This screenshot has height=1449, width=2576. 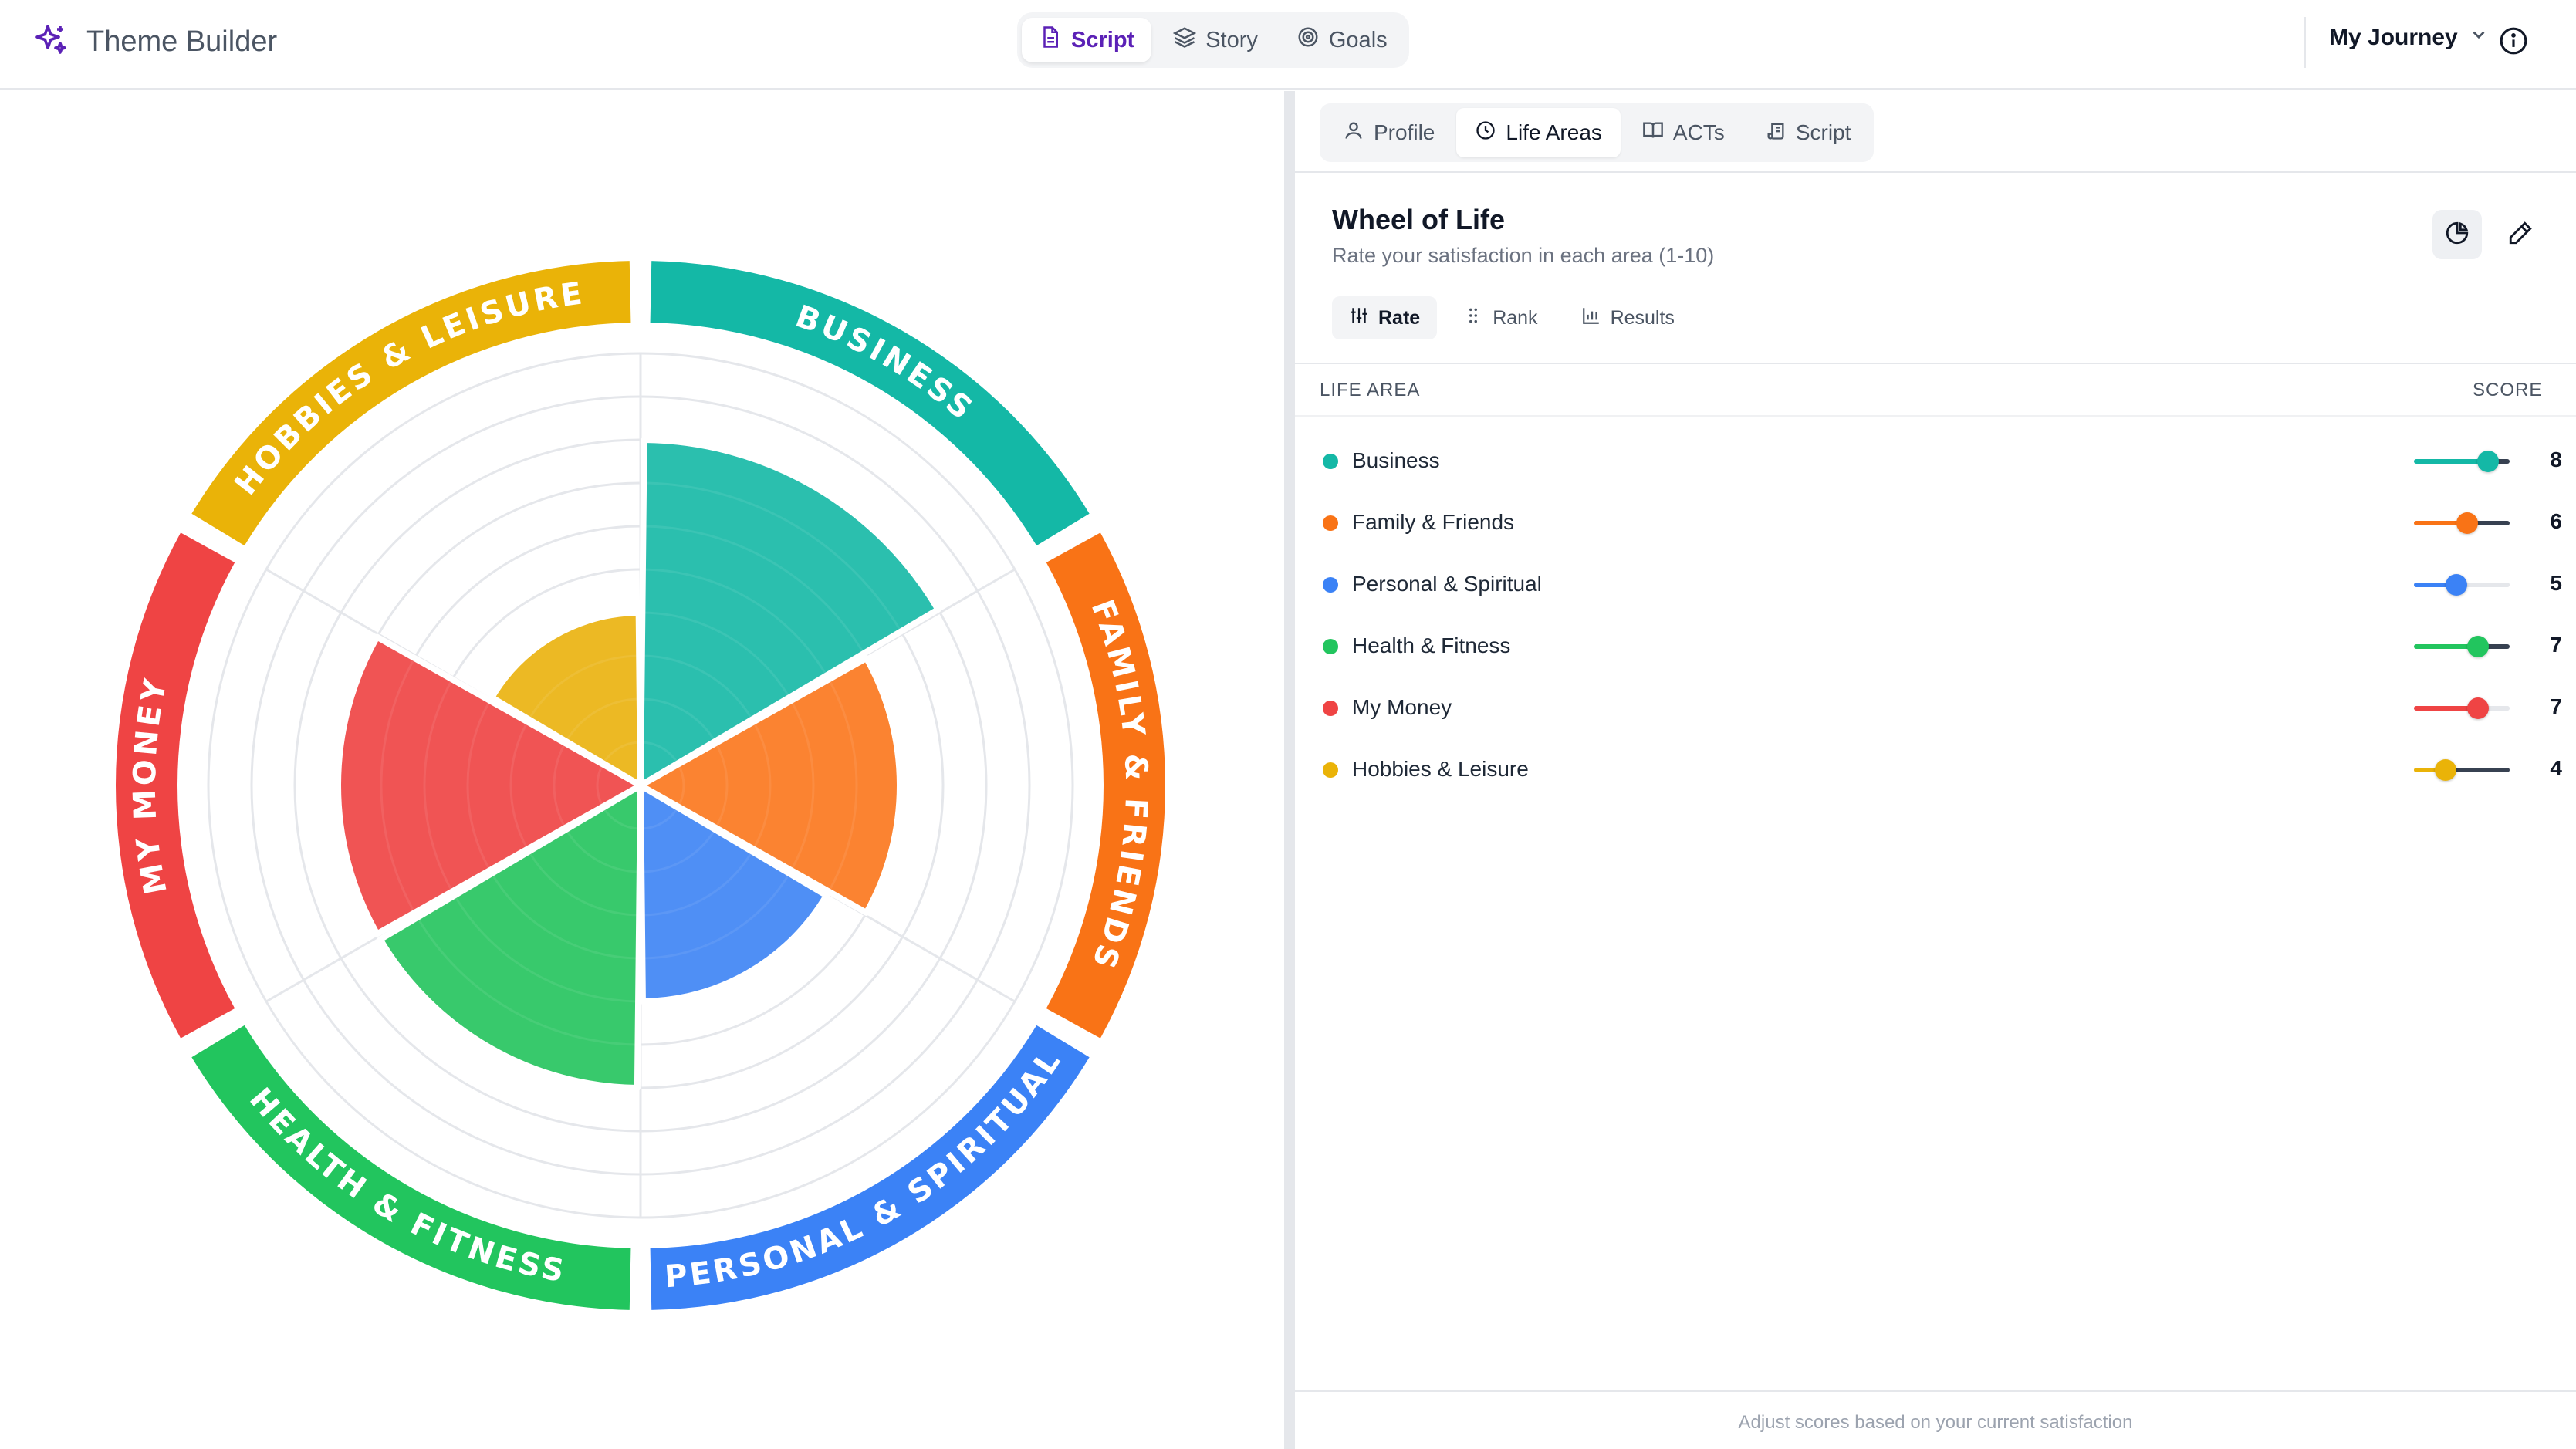 I want to click on pencil-icon, so click(x=2520, y=235).